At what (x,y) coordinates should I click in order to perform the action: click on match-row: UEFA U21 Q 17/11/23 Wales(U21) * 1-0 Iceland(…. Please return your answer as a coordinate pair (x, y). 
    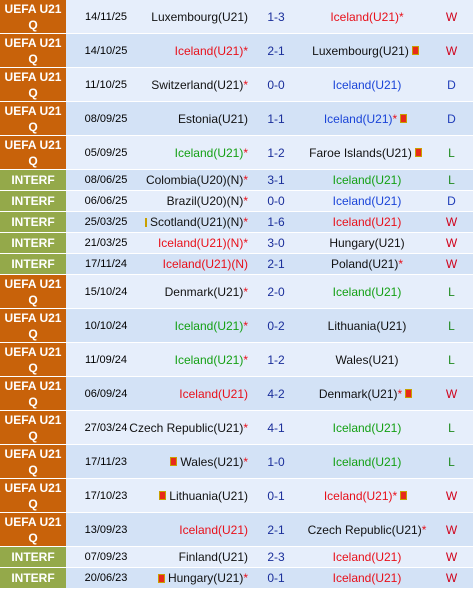
    Looking at the image, I should click on (236, 462).